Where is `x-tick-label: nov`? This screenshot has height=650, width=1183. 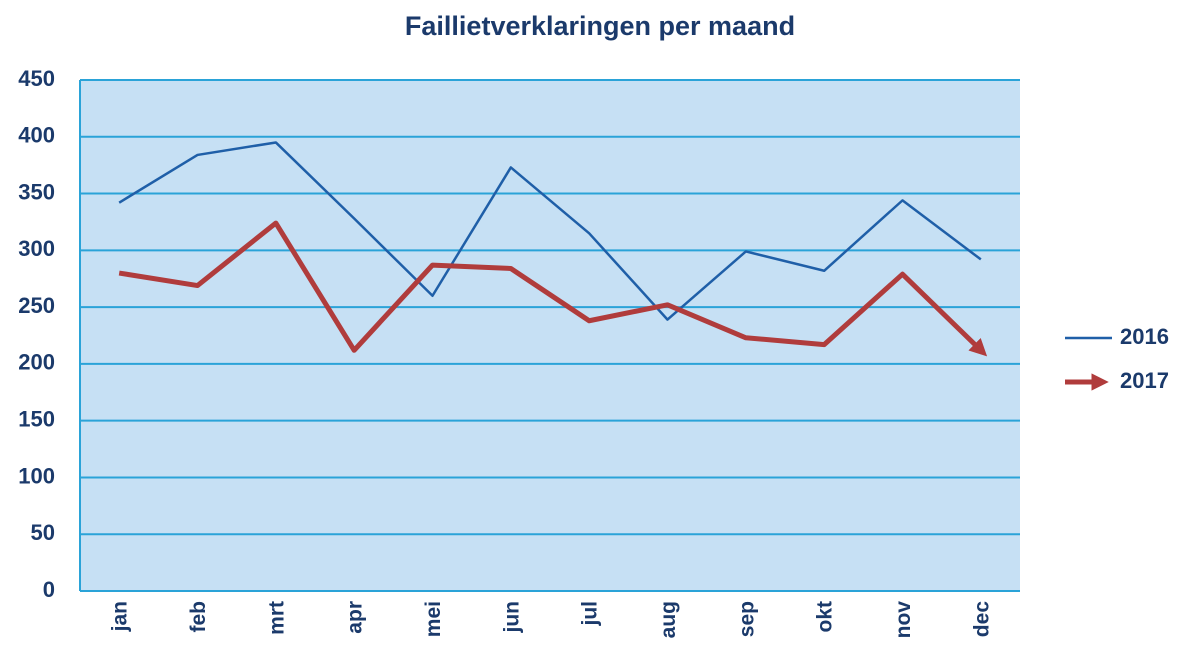
x-tick-label: nov is located at coordinates (903, 620).